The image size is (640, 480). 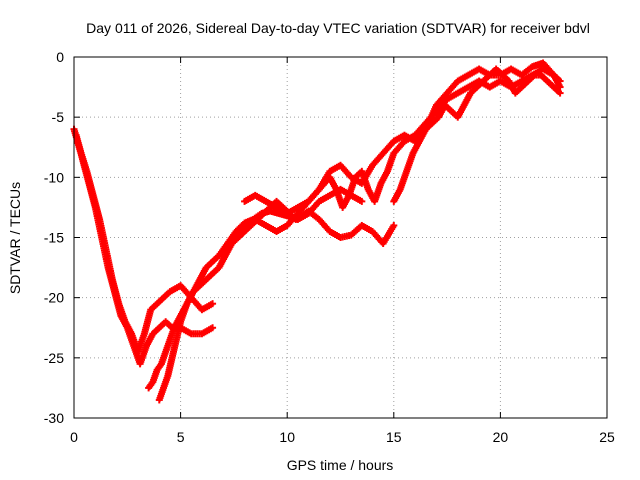 What do you see at coordinates (58, 117) in the screenshot?
I see `y-tick-label: -5` at bounding box center [58, 117].